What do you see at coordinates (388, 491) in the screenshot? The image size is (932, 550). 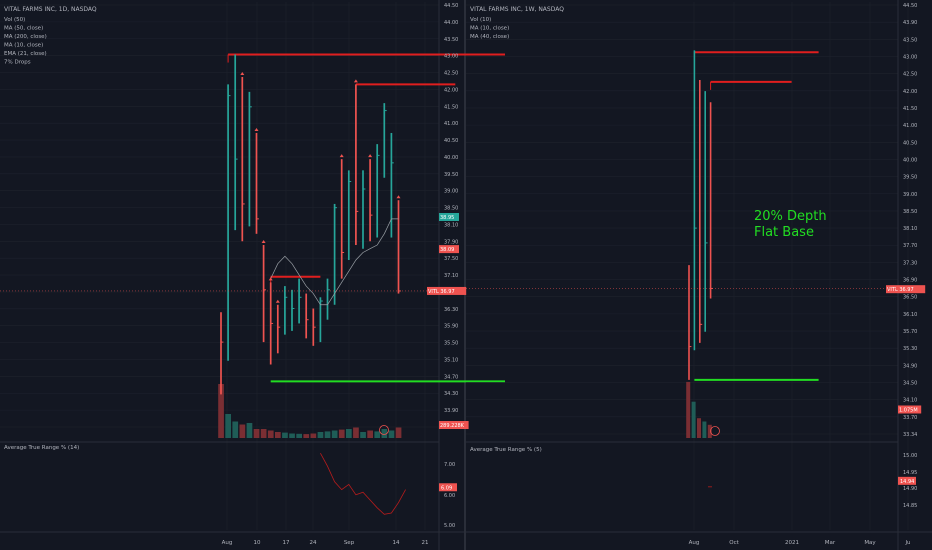 I see `daily-atr-pane: 7.00 6.00 5.00 6.09` at bounding box center [388, 491].